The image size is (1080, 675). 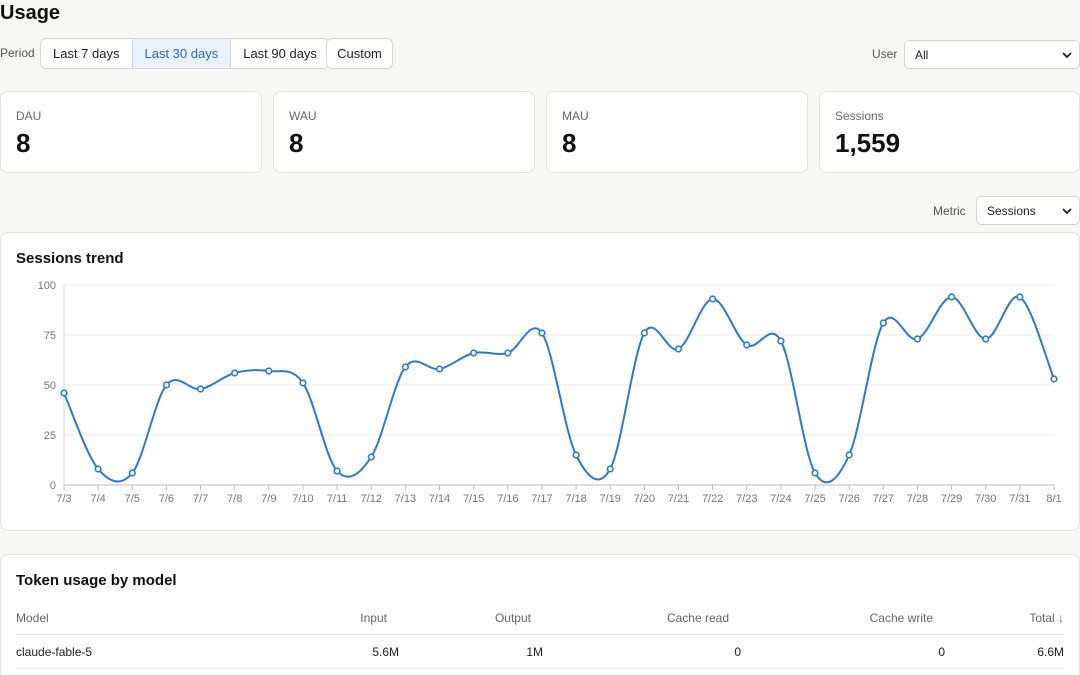 I want to click on x-tick-label: 7/25, so click(x=814, y=499).